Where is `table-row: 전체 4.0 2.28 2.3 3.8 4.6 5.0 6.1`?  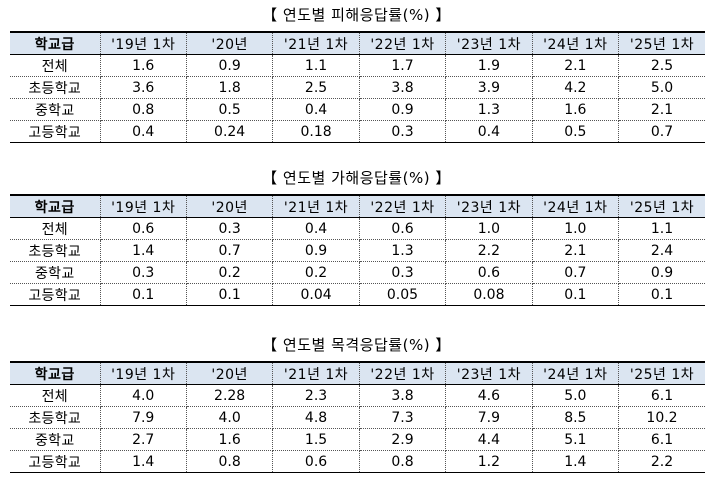
table-row: 전체 4.0 2.28 2.3 3.8 4.6 5.0 6.1 is located at coordinates (357, 395).